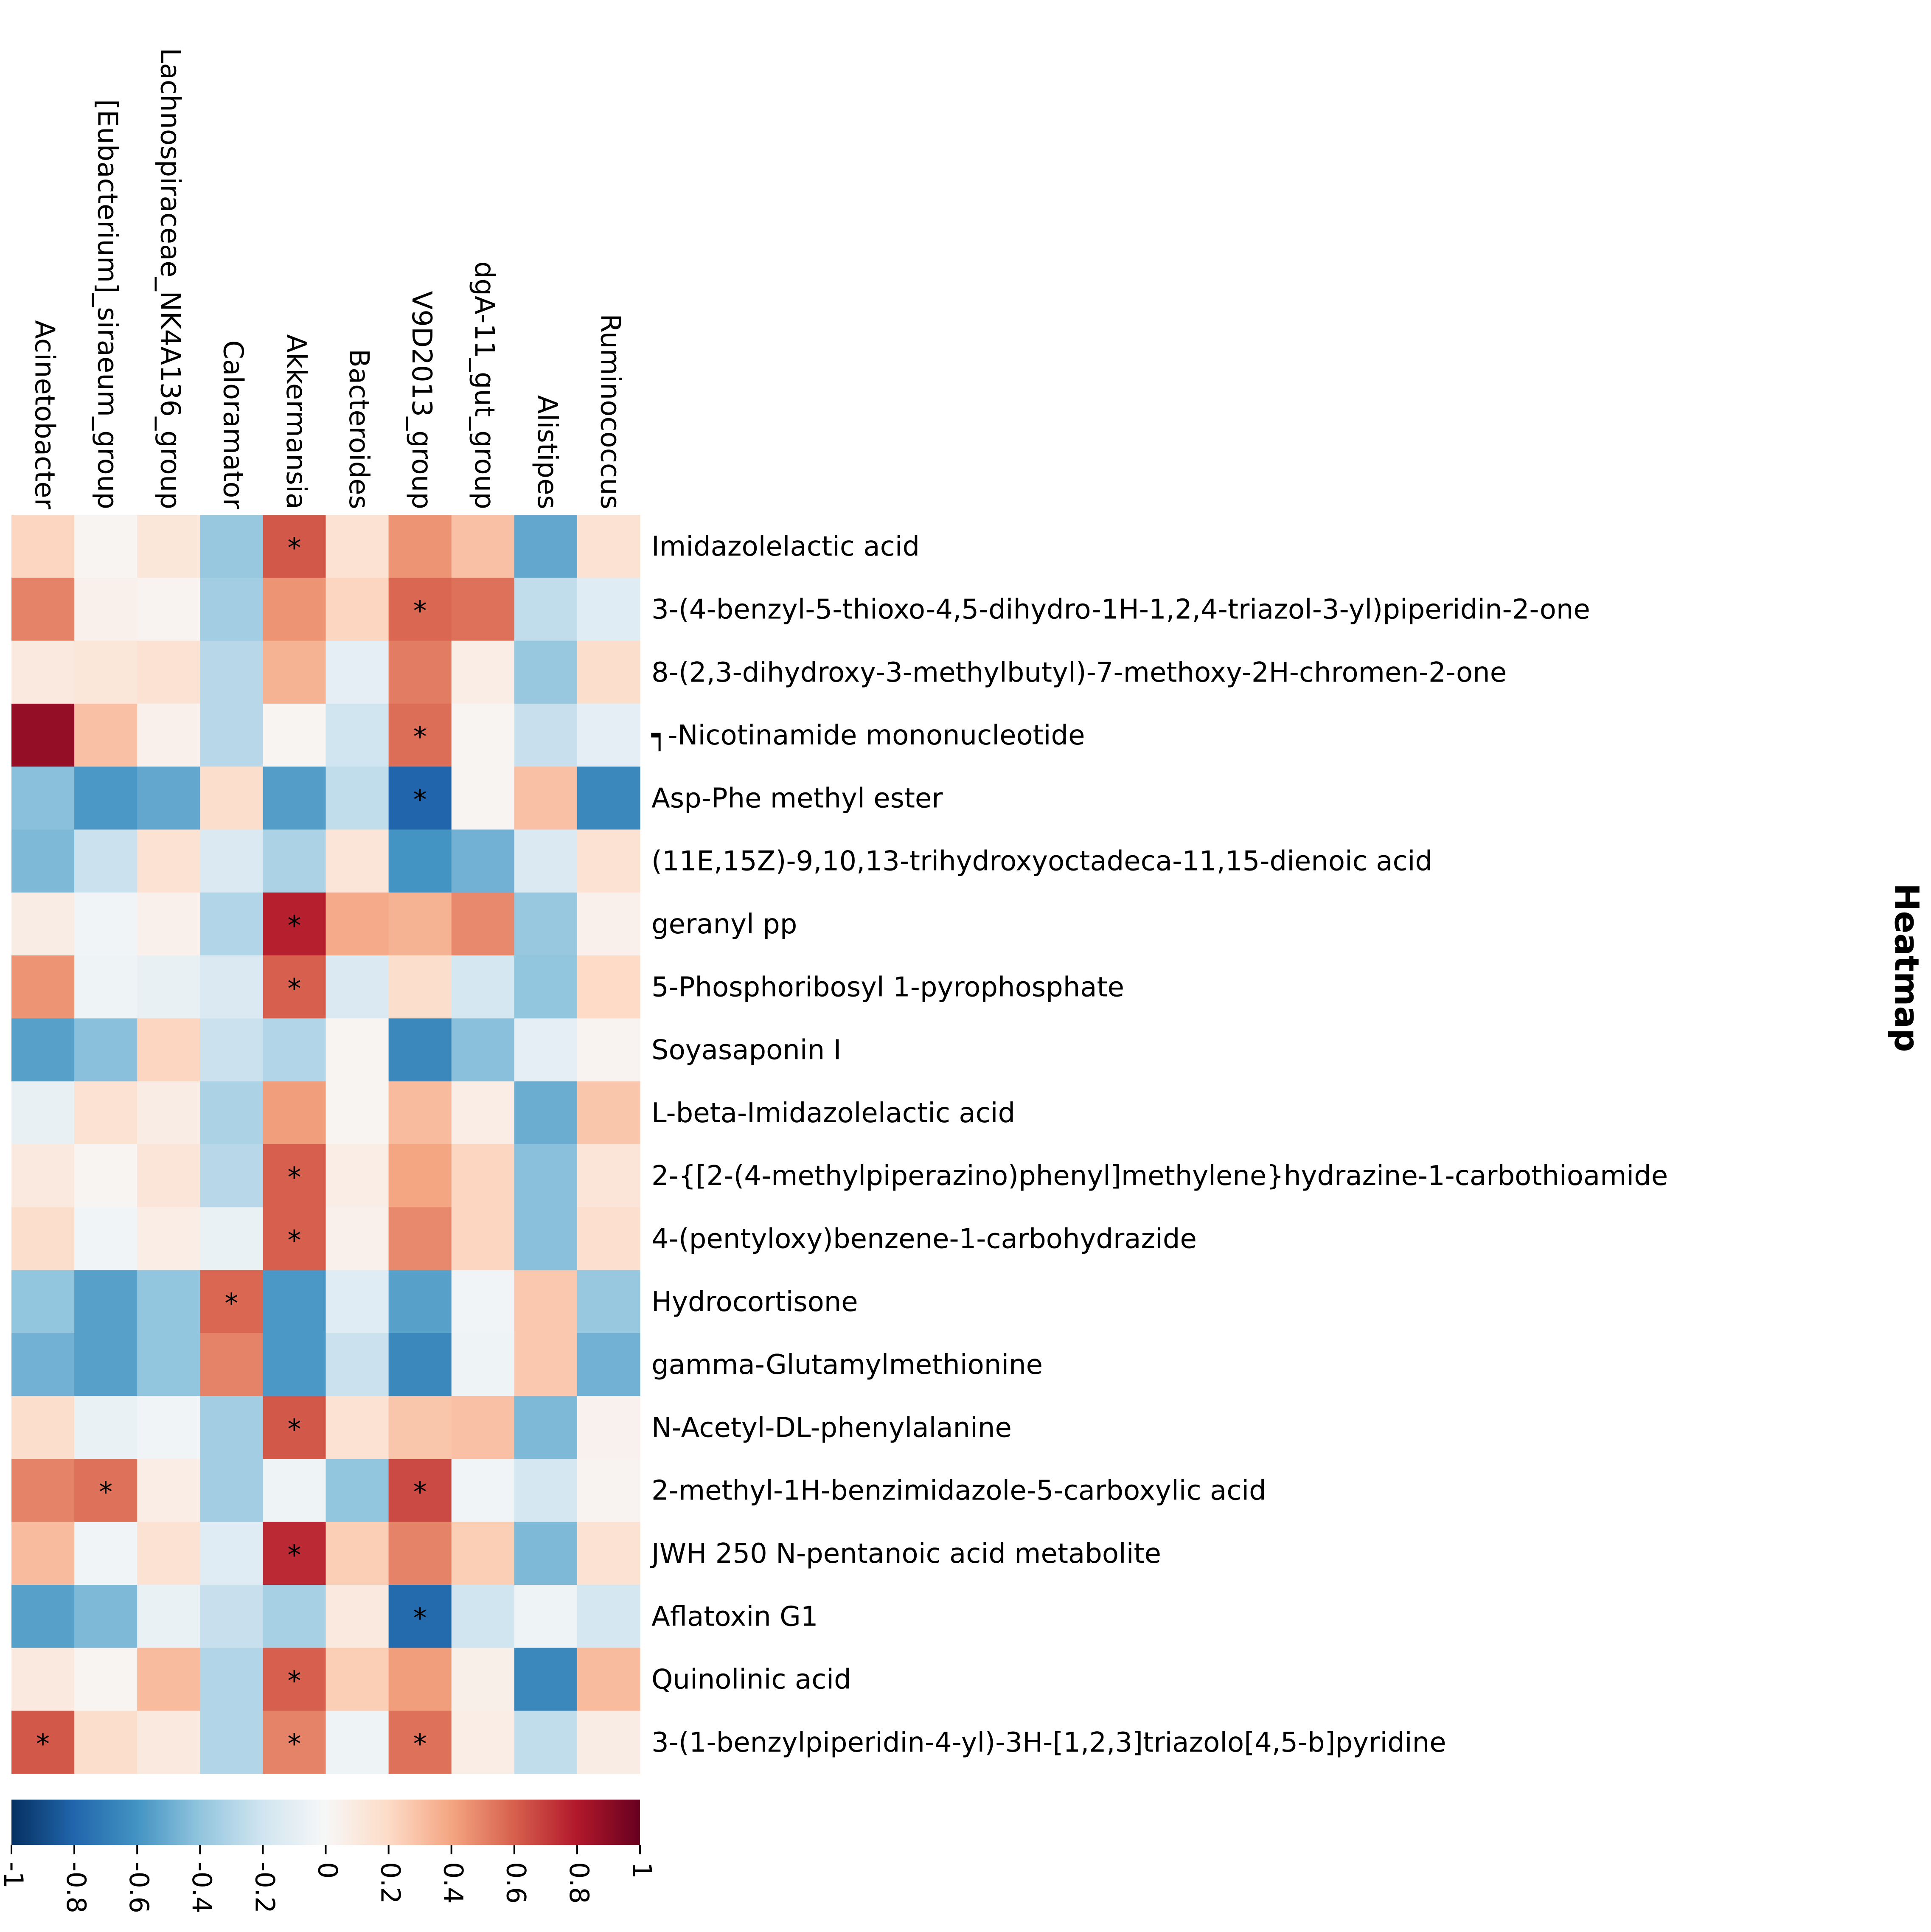 The width and height of the screenshot is (1931, 1932). What do you see at coordinates (233, 425) in the screenshot?
I see `column-label: Caloramator` at bounding box center [233, 425].